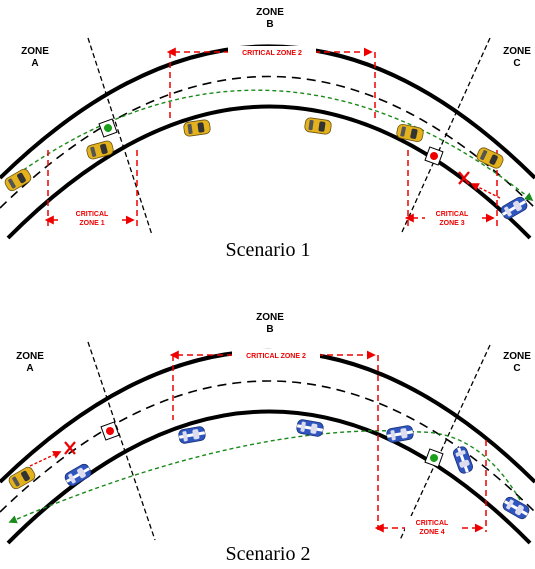 The height and width of the screenshot is (569, 535). I want to click on caption: Scenario 2, so click(268, 554).